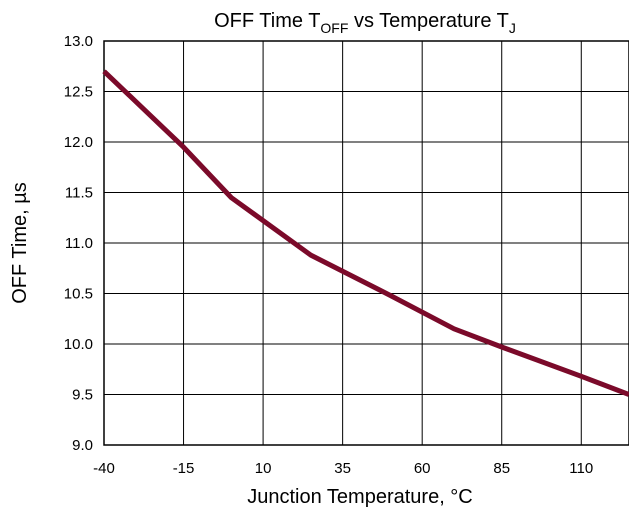 The image size is (629, 512). I want to click on chart-title-sub-j: J, so click(512, 28).